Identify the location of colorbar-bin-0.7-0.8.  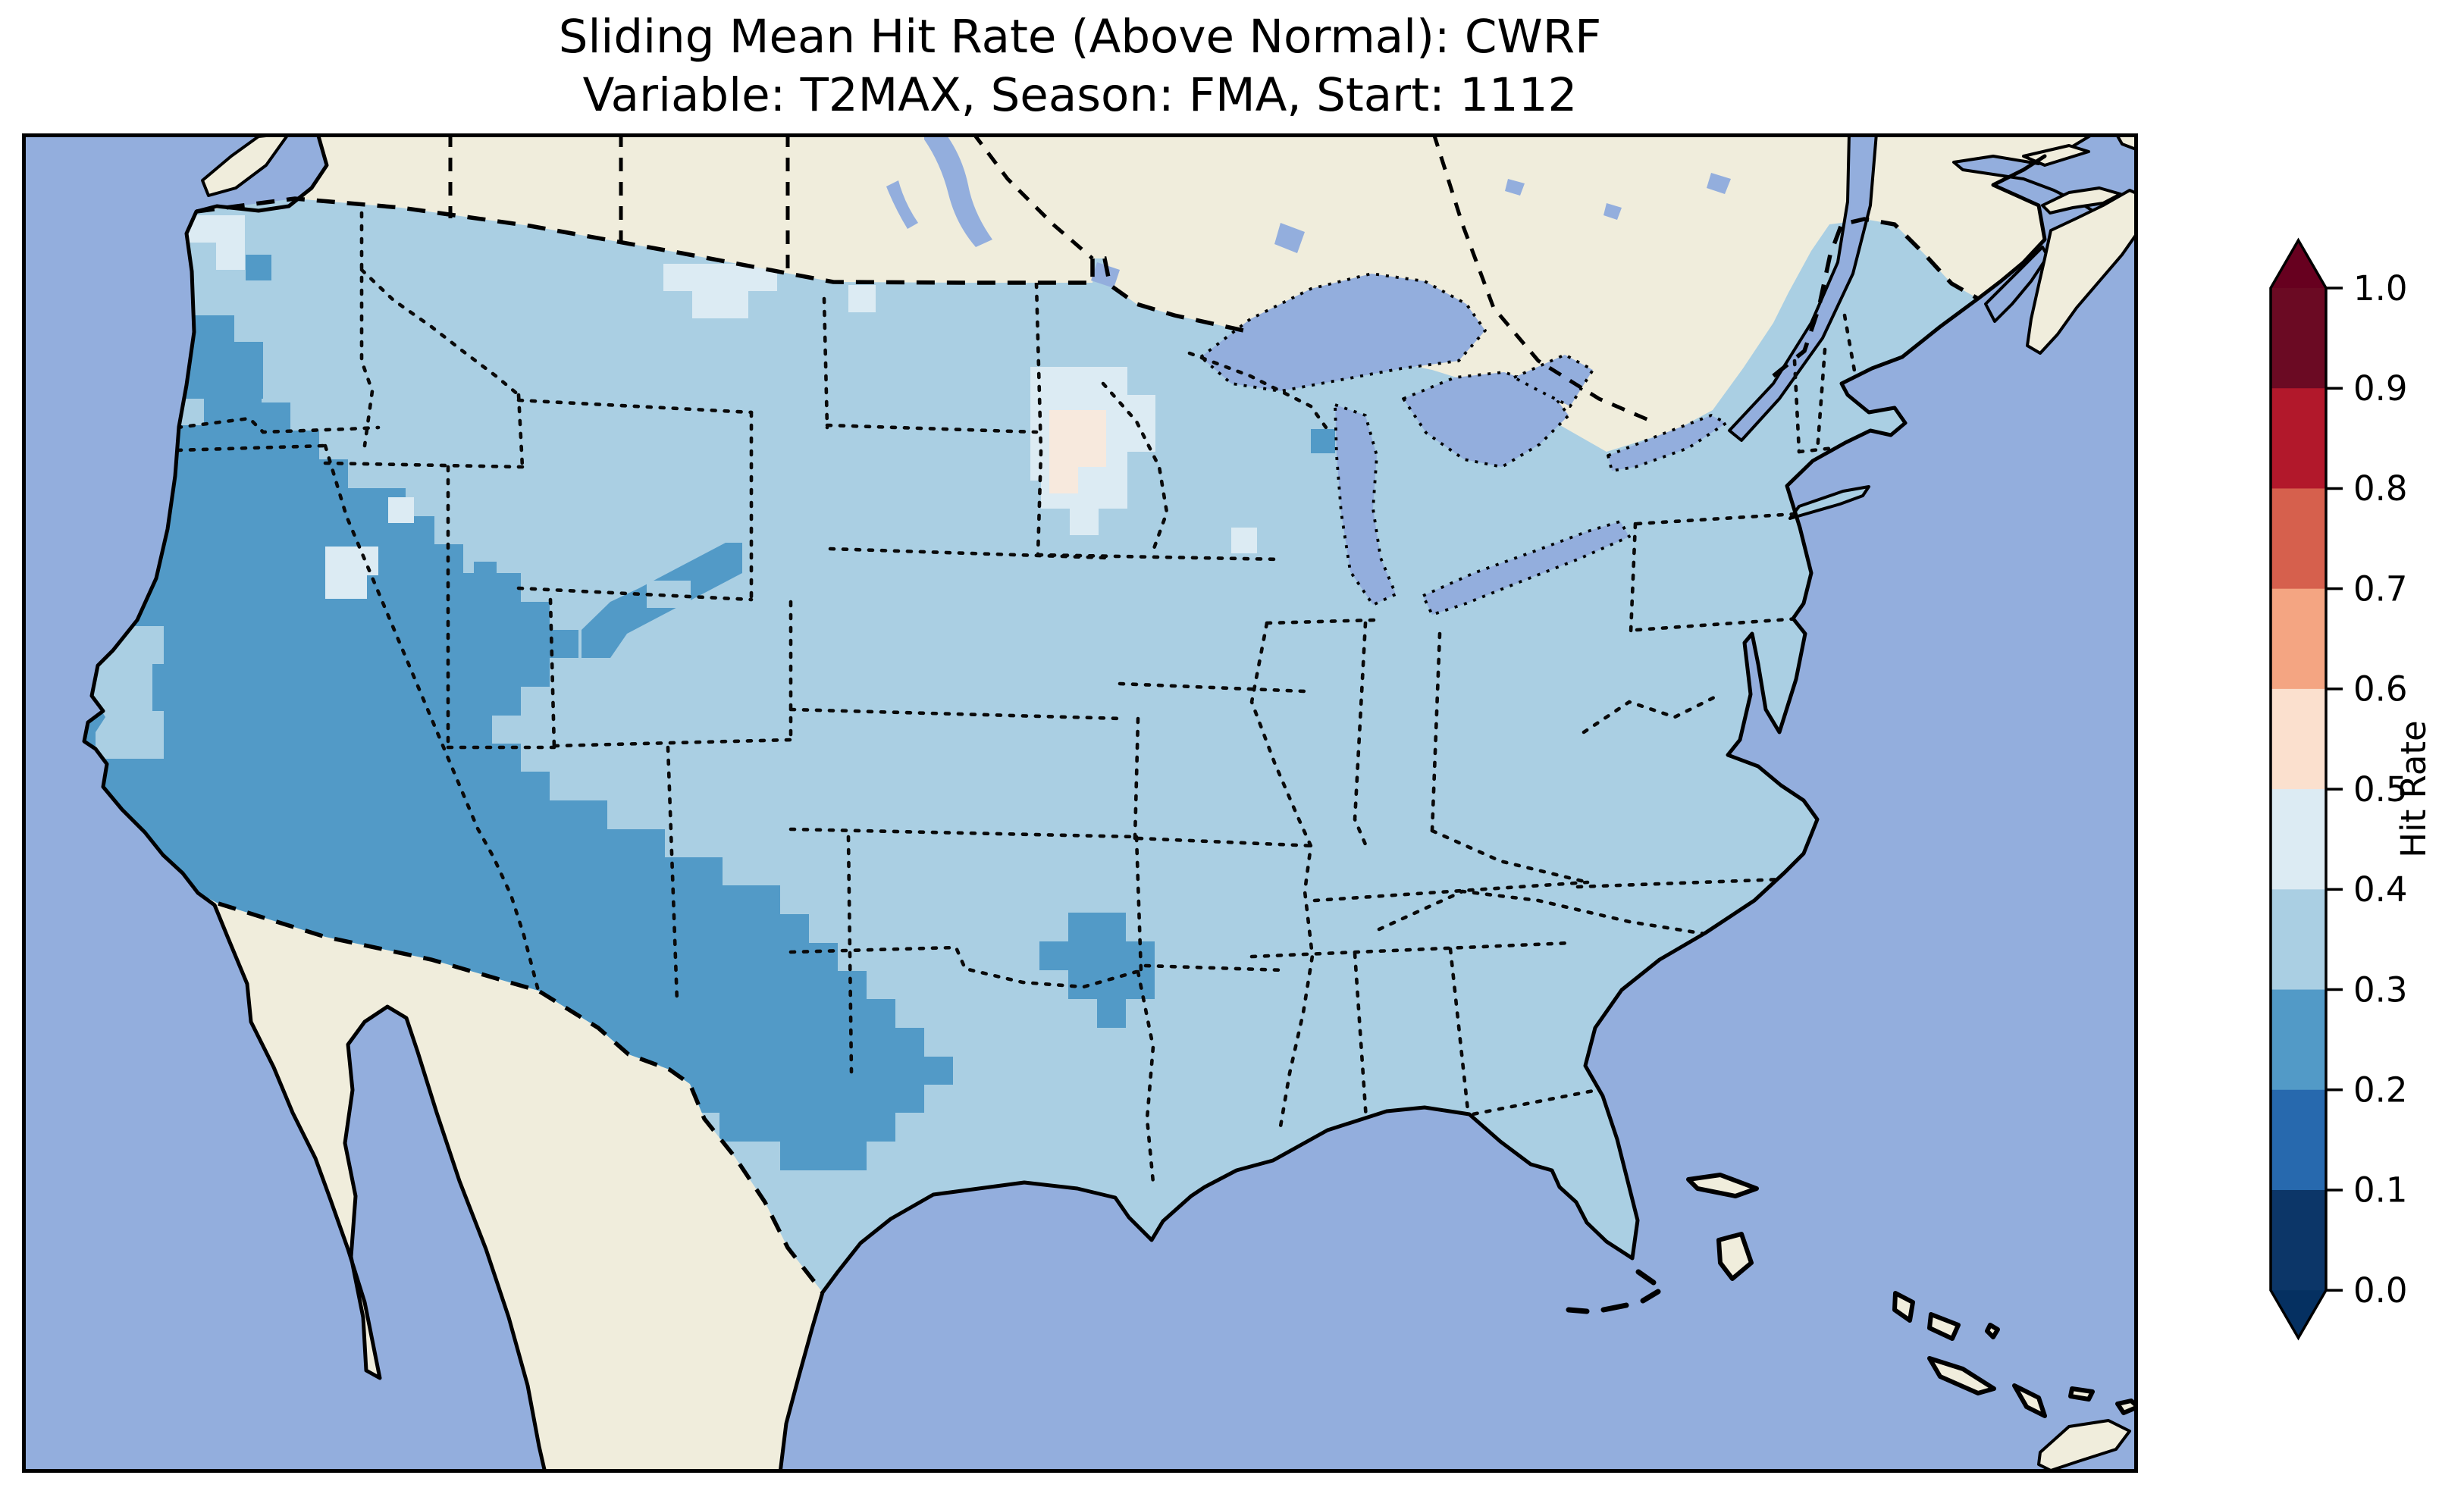
(2298, 539).